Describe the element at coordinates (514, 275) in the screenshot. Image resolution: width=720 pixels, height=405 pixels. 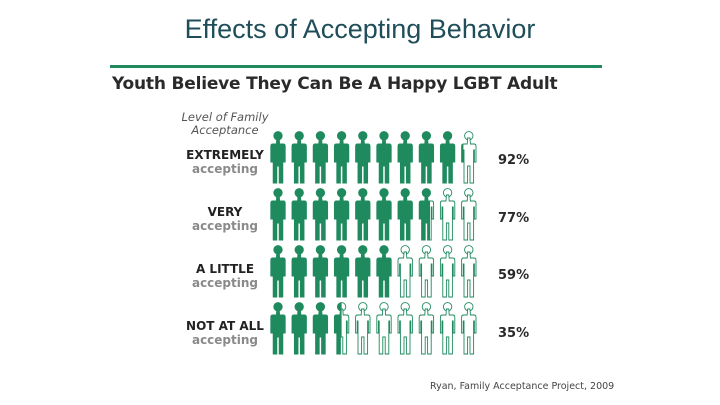
I see `value-label-a-little: 59%` at that location.